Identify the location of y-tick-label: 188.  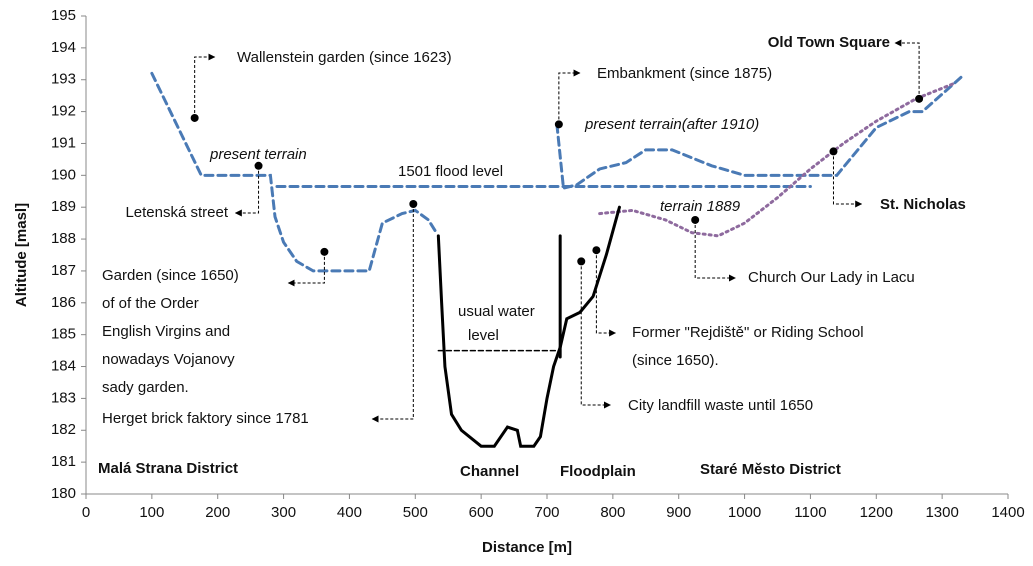
(63, 238).